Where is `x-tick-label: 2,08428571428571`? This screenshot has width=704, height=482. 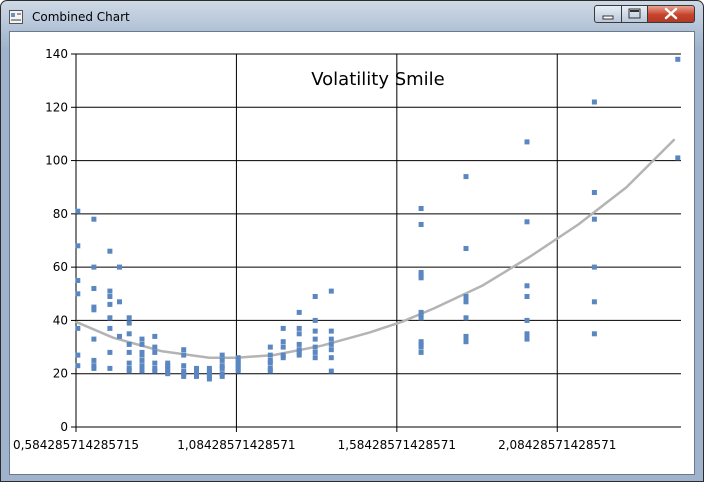 x-tick-label: 2,08428571428571 is located at coordinates (557, 445).